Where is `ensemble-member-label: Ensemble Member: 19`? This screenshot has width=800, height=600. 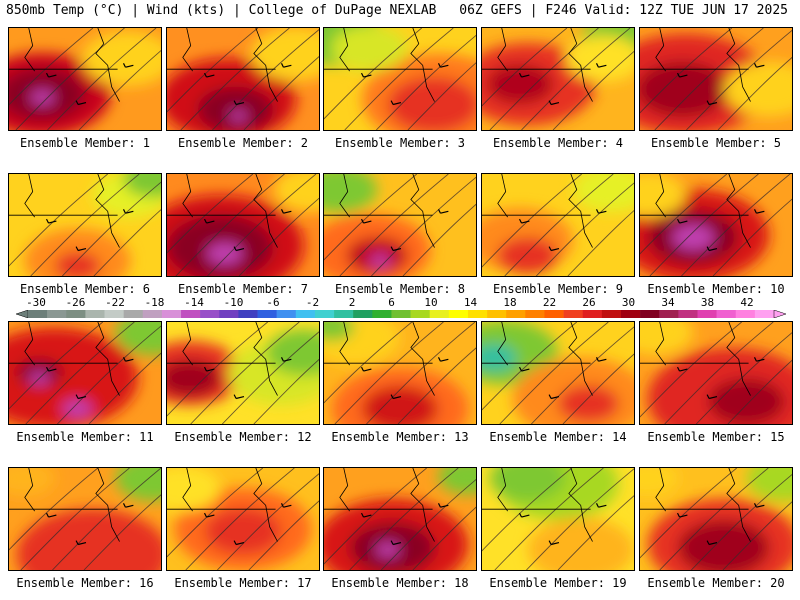 ensemble-member-label: Ensemble Member: 19 is located at coordinates (558, 583).